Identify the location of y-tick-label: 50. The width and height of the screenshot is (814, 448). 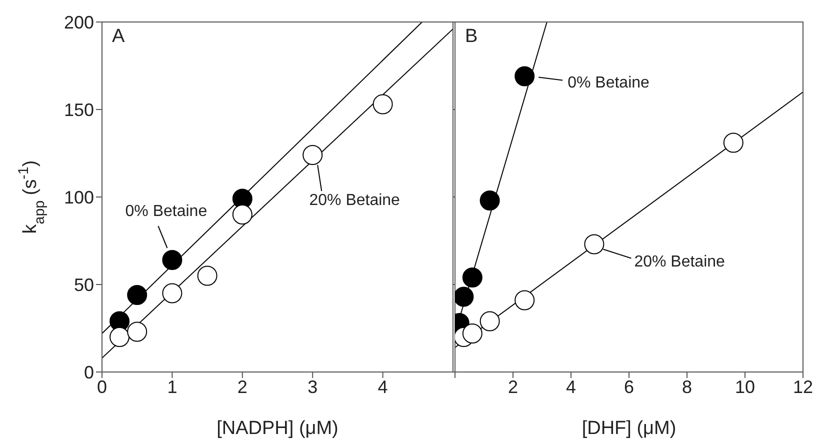
(84, 284).